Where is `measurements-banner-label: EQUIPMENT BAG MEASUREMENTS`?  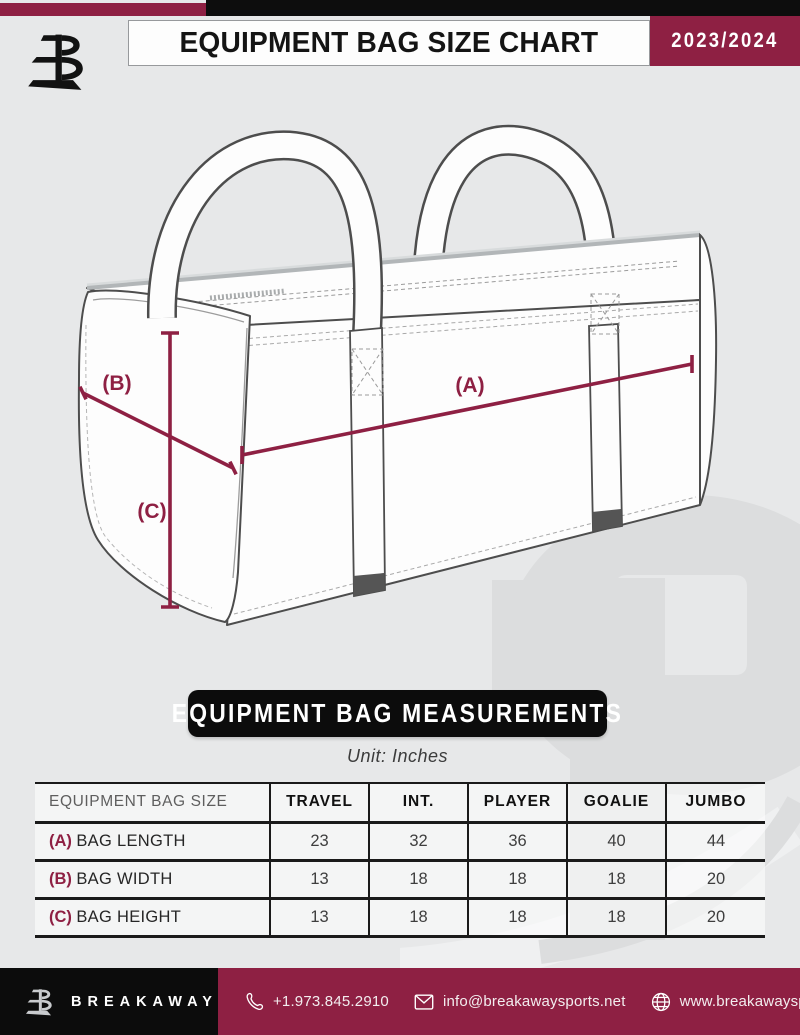 measurements-banner-label: EQUIPMENT BAG MEASUREMENTS is located at coordinates (397, 713).